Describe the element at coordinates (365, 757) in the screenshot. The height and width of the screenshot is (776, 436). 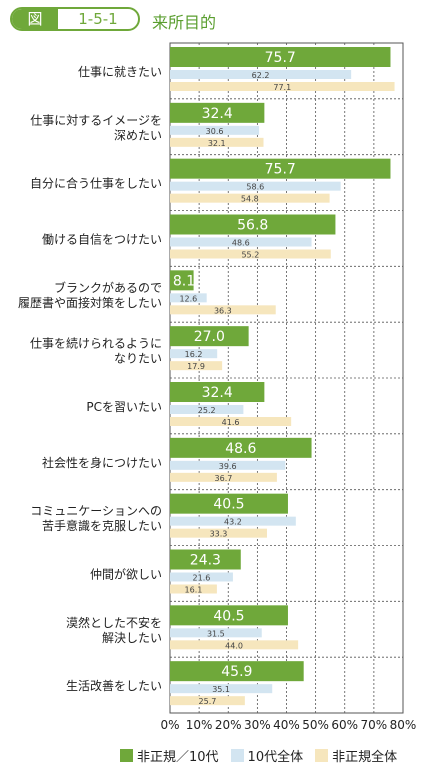
I see `legend-label-series3: 非正規全体` at that location.